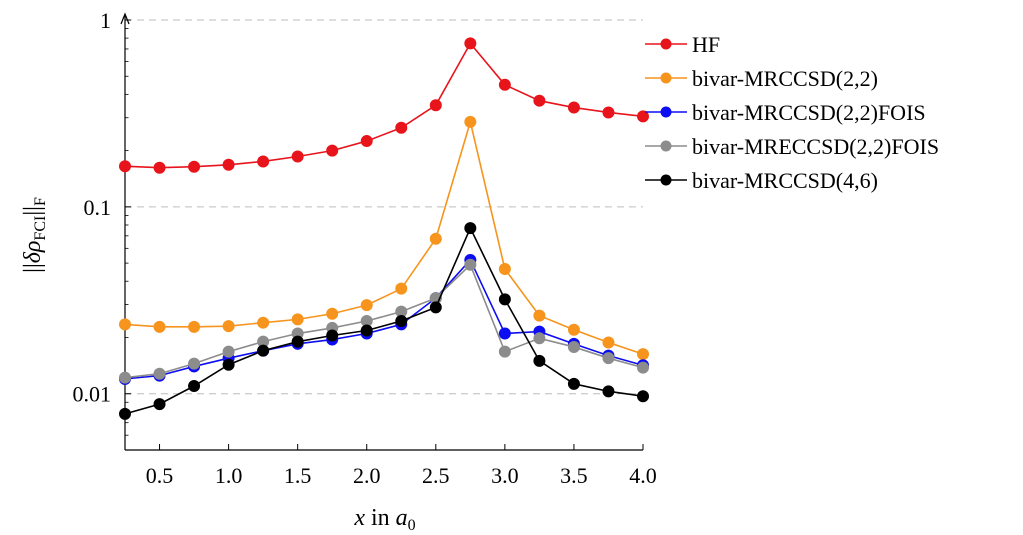  I want to click on legend-item-3: bivar-MRCCSD(2,2)FOIS, so click(785, 112).